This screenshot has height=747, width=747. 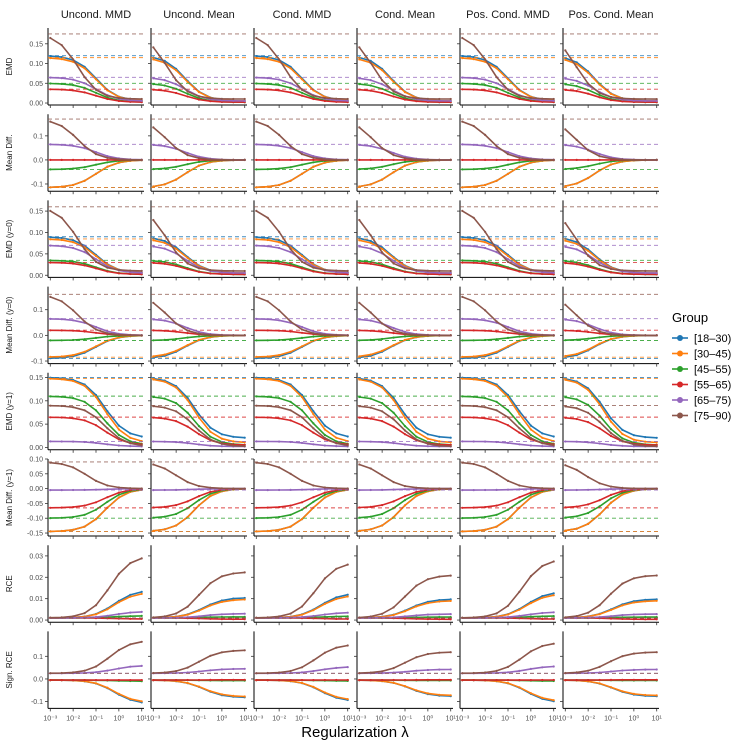 What do you see at coordinates (405, 421) in the screenshot?
I see `series-line-[45–55)` at bounding box center [405, 421].